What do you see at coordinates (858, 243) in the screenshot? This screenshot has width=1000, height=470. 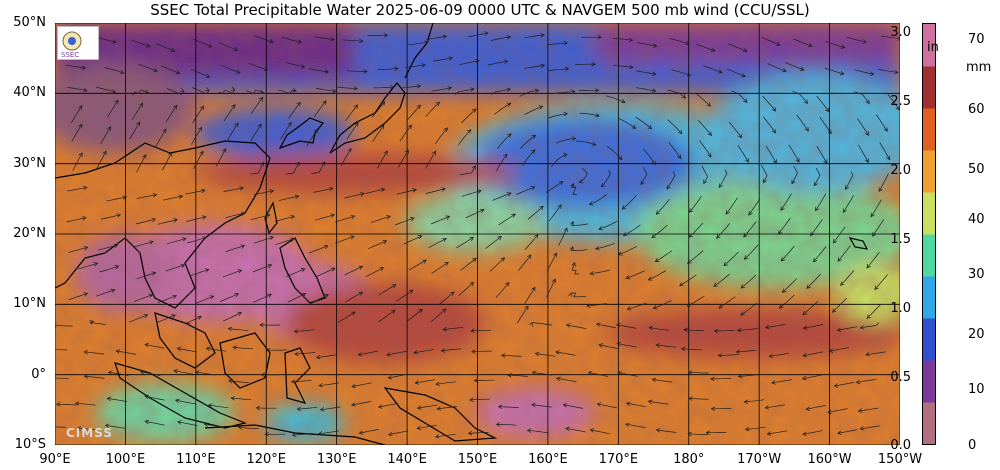 I see `hawaii-coast` at bounding box center [858, 243].